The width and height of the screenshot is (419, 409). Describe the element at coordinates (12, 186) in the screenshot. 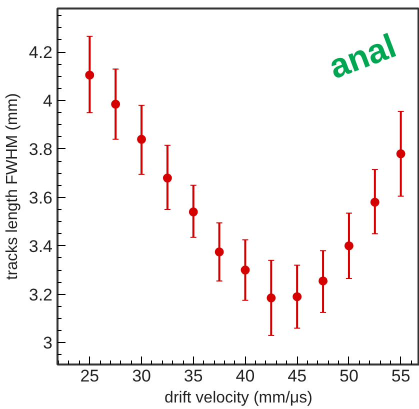

I see `y-axis-title: tracks length FWHM (mm)` at that location.